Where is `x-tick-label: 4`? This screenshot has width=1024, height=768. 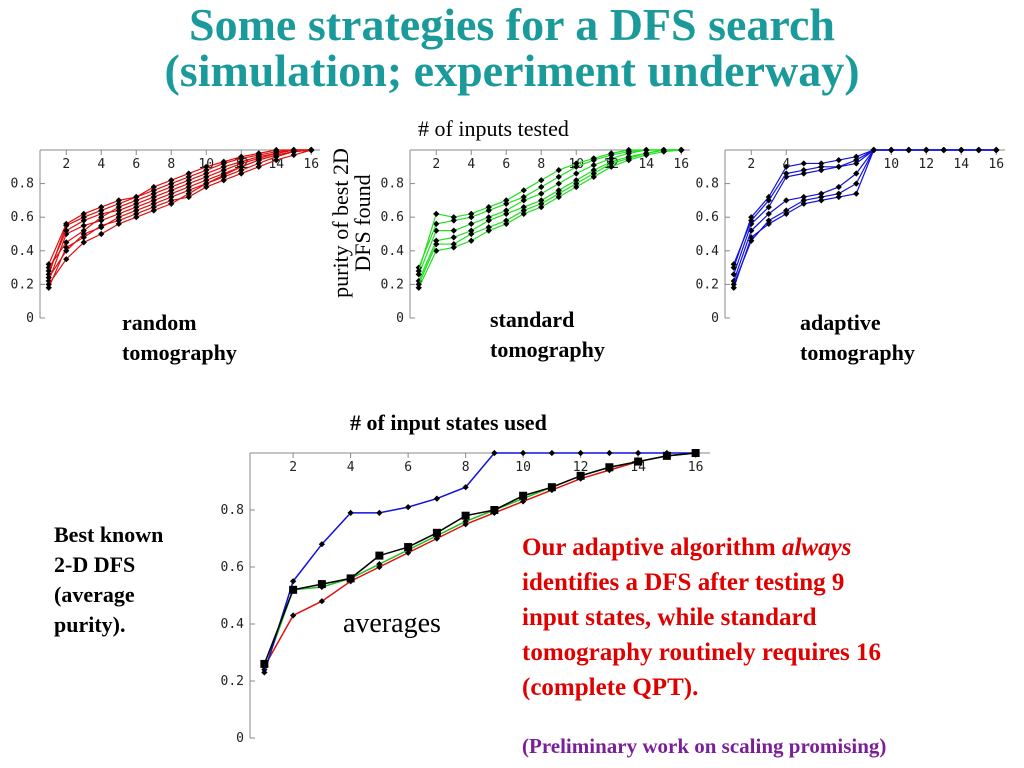 x-tick-label: 4 is located at coordinates (101, 164).